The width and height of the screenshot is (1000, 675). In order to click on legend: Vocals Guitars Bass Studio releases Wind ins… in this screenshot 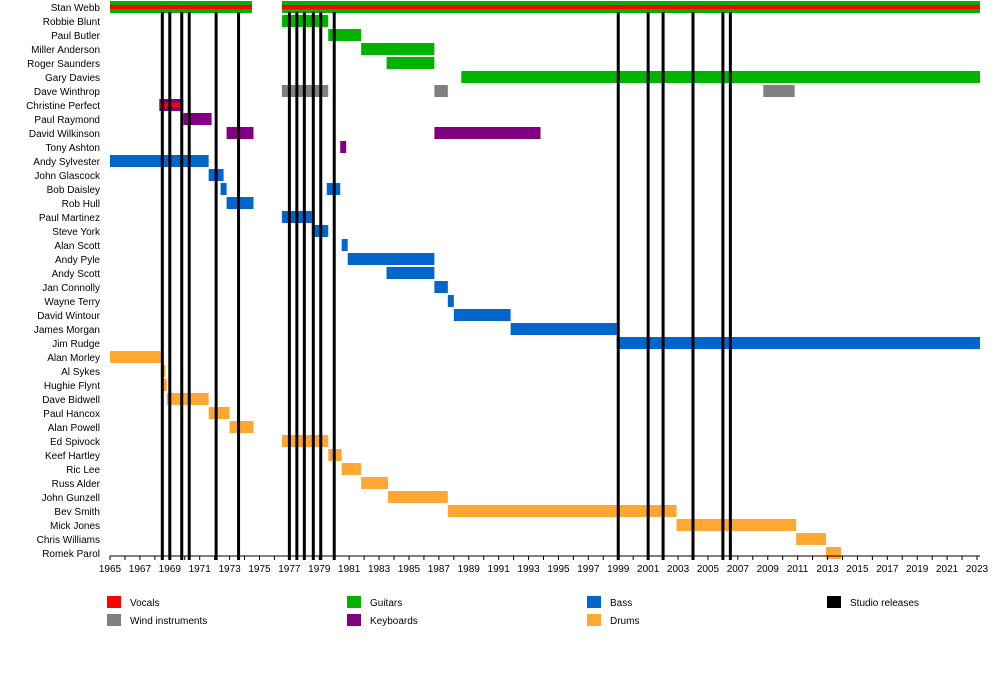, I will do `click(513, 611)`.